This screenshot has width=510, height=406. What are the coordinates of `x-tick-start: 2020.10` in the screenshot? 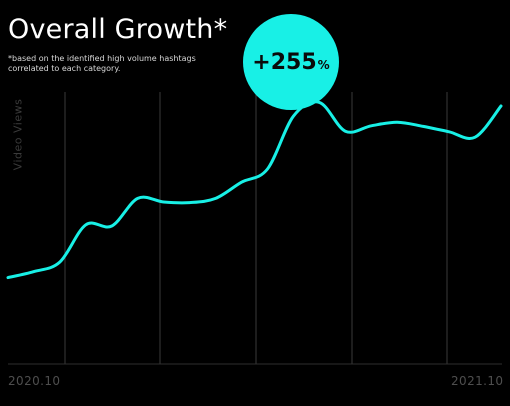 It's located at (34, 381).